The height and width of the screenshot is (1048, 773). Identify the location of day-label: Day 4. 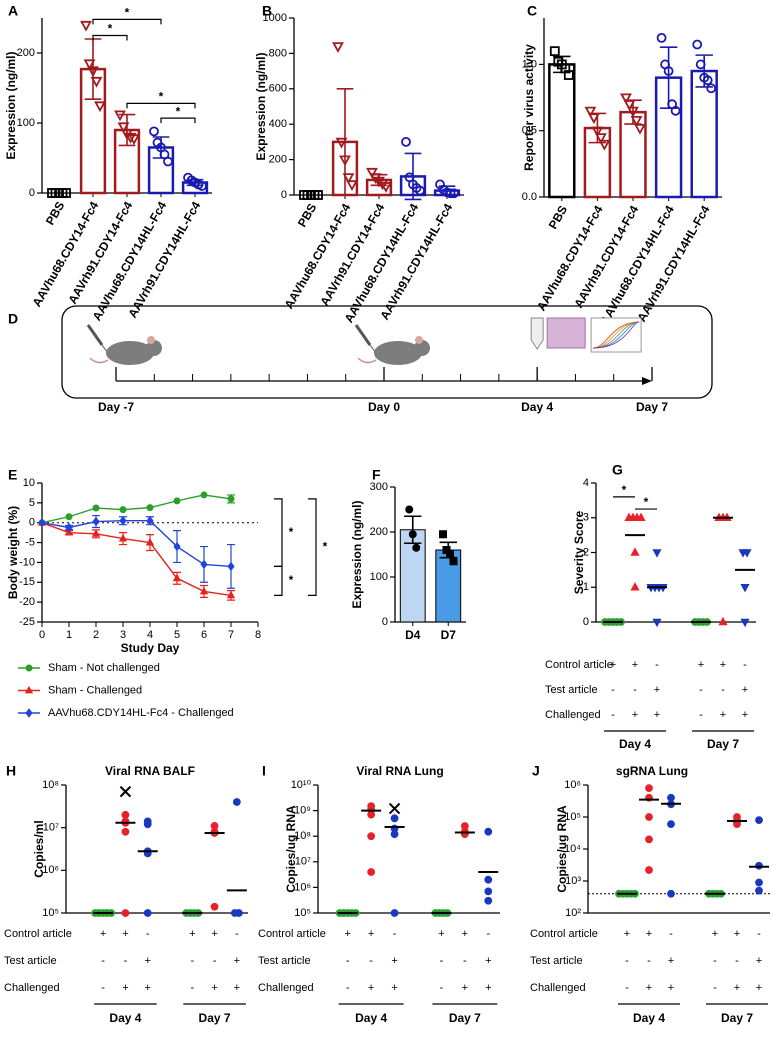
(125, 1018).